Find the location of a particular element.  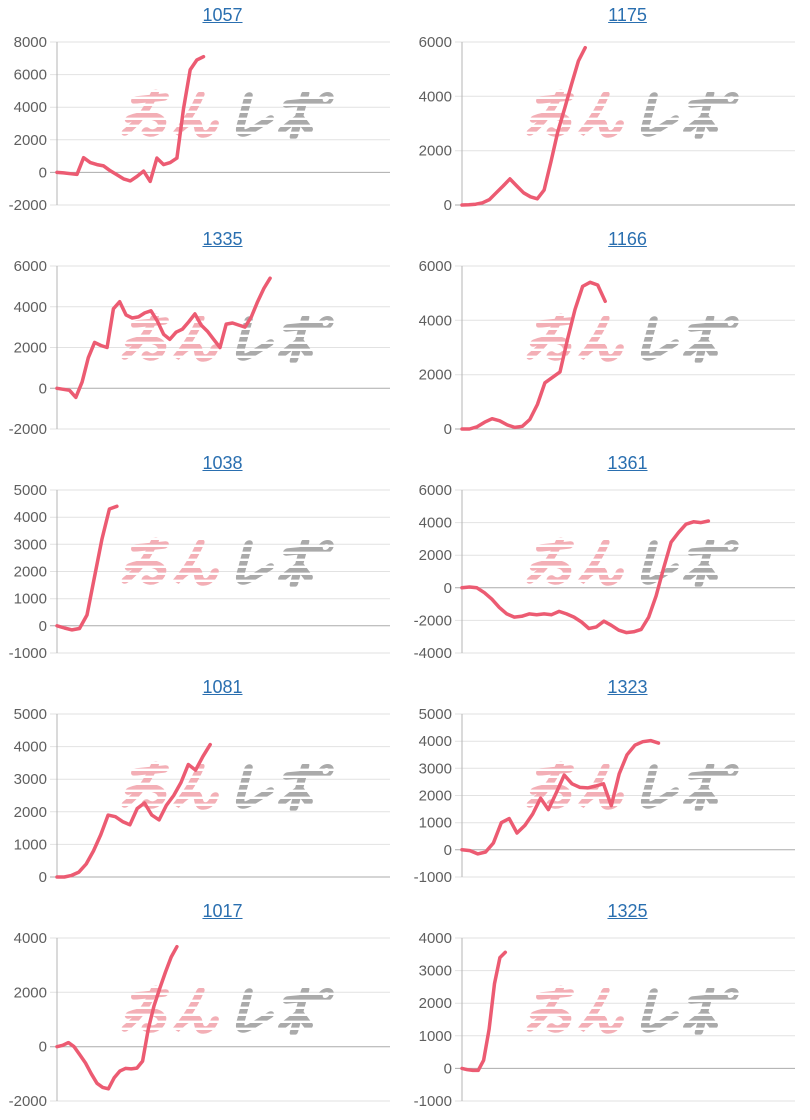

chart-cell: 1038 5000 4000 3000 2000 1000 0 -1000 is located at coordinates (202, 560).